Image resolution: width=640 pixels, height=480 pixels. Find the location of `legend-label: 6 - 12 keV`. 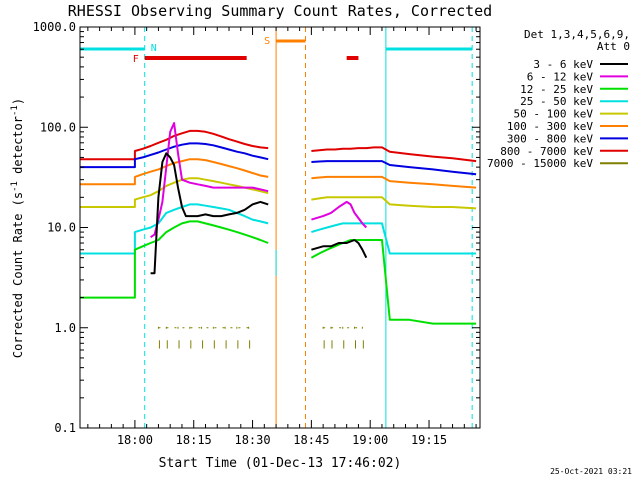

legend-label: 6 - 12 keV is located at coordinates (560, 76).